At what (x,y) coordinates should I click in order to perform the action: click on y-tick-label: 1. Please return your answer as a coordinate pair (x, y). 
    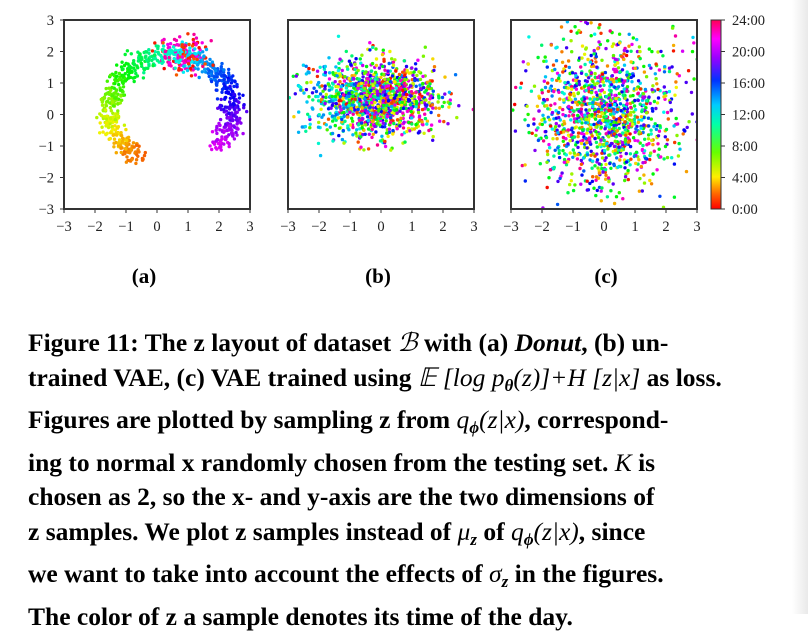
    Looking at the image, I should click on (50, 84).